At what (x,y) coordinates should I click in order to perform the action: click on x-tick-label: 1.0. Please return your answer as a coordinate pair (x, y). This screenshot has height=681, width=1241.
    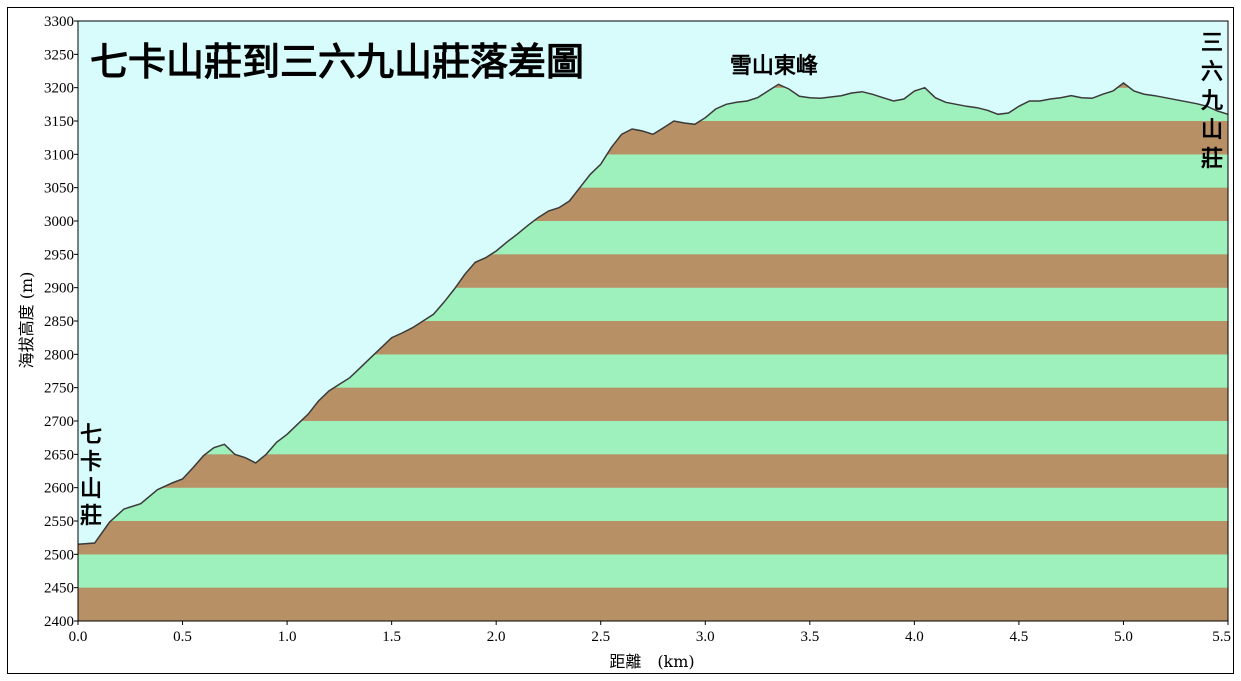
    Looking at the image, I should click on (287, 637).